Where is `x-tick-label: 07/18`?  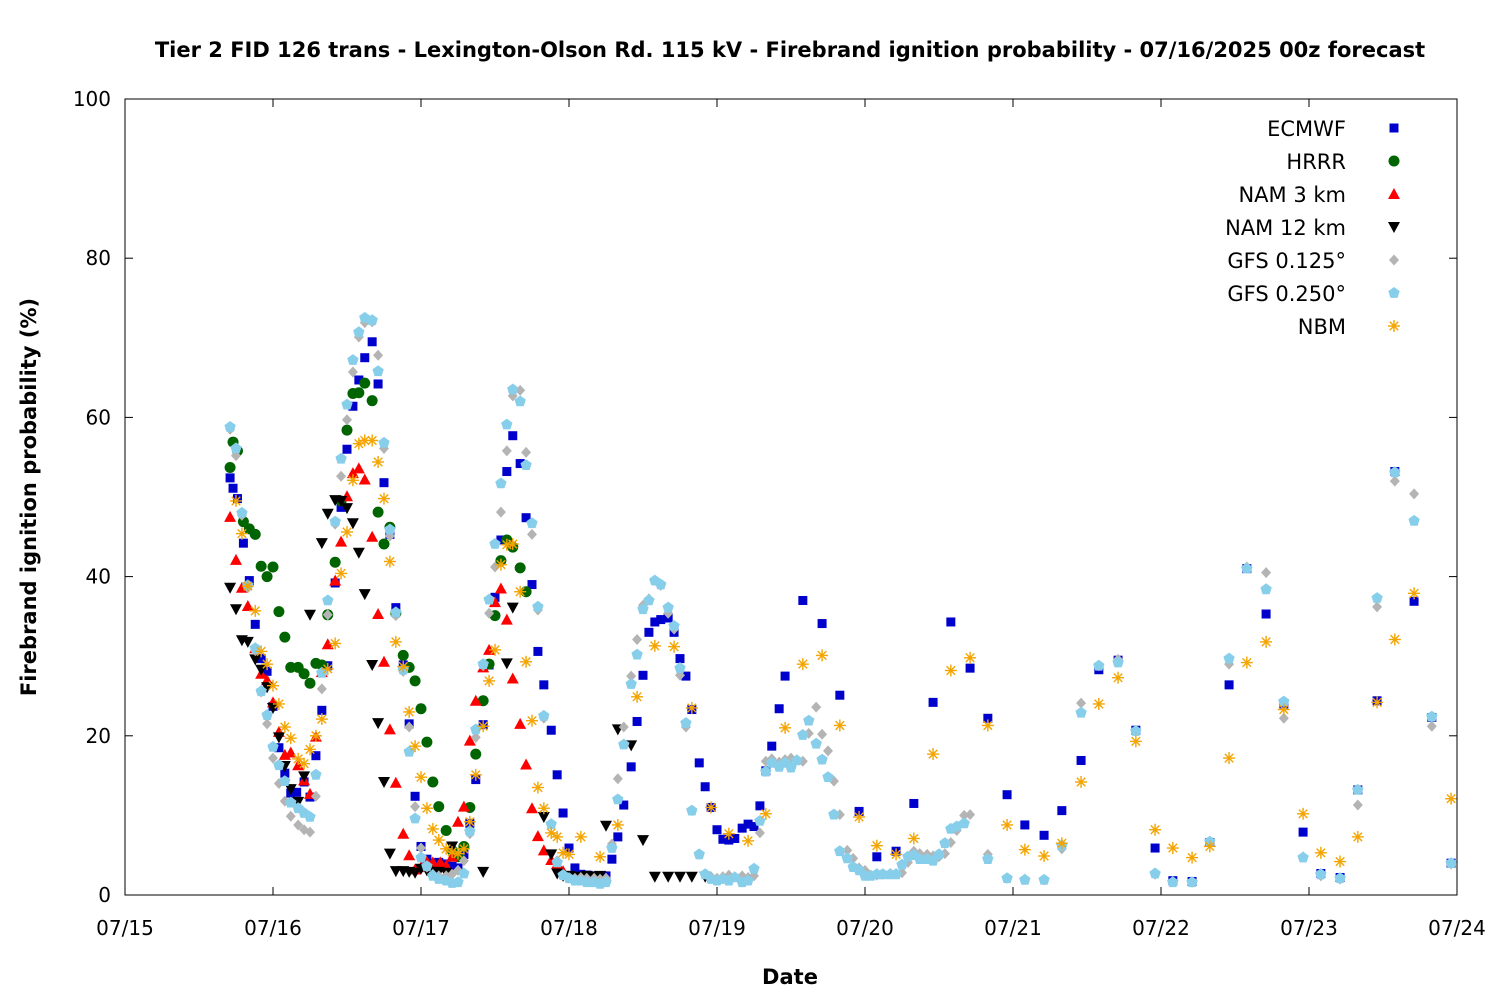 x-tick-label: 07/18 is located at coordinates (569, 928).